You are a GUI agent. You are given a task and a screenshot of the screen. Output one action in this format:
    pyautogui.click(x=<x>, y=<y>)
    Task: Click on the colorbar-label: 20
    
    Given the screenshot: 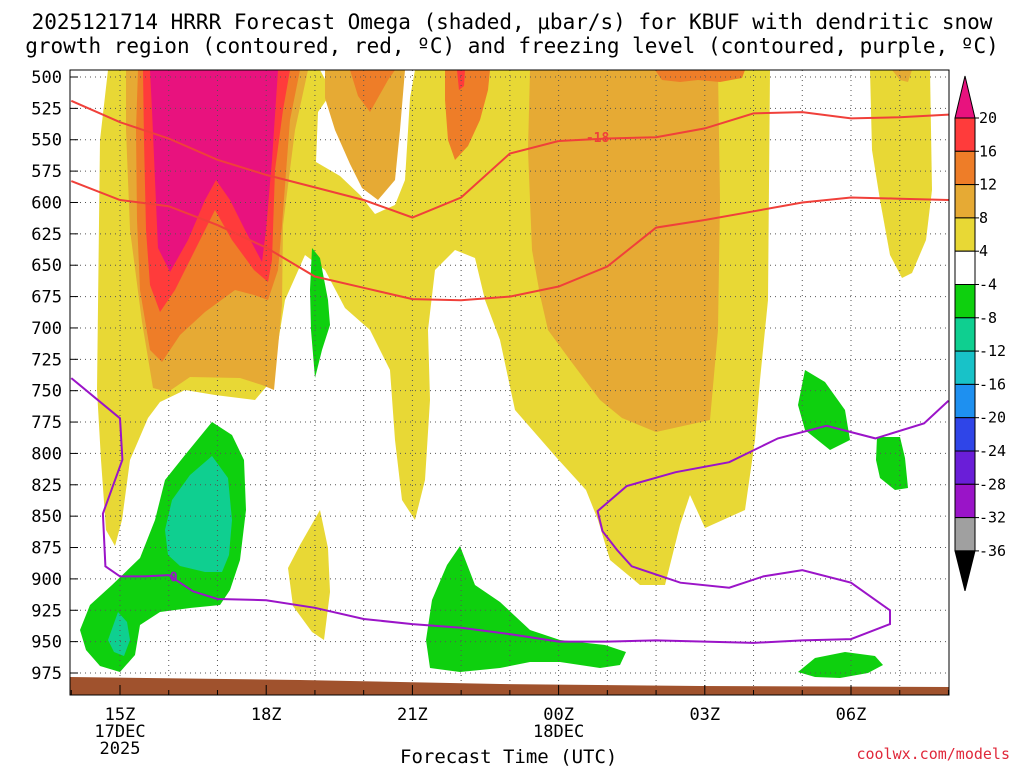 What is the action you would take?
    pyautogui.click(x=988, y=118)
    